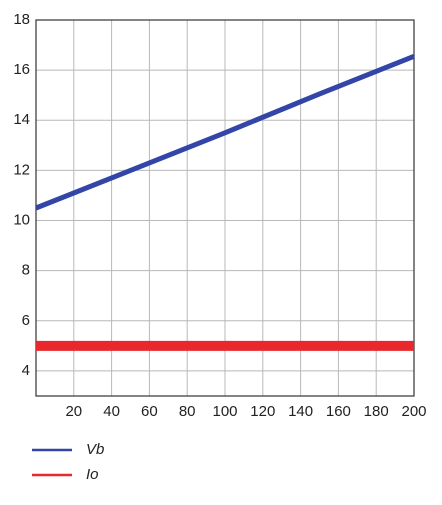 This screenshot has width=442, height=505. Describe the element at coordinates (92, 474) in the screenshot. I see `legend-label: Io` at that location.